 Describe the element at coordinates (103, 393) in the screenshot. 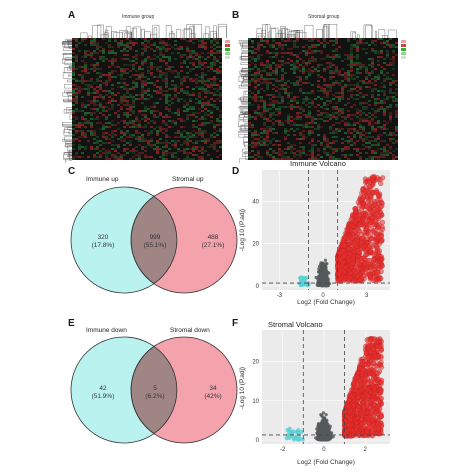

I see `venn-e-left-value: 42 (51.9%)` at that location.